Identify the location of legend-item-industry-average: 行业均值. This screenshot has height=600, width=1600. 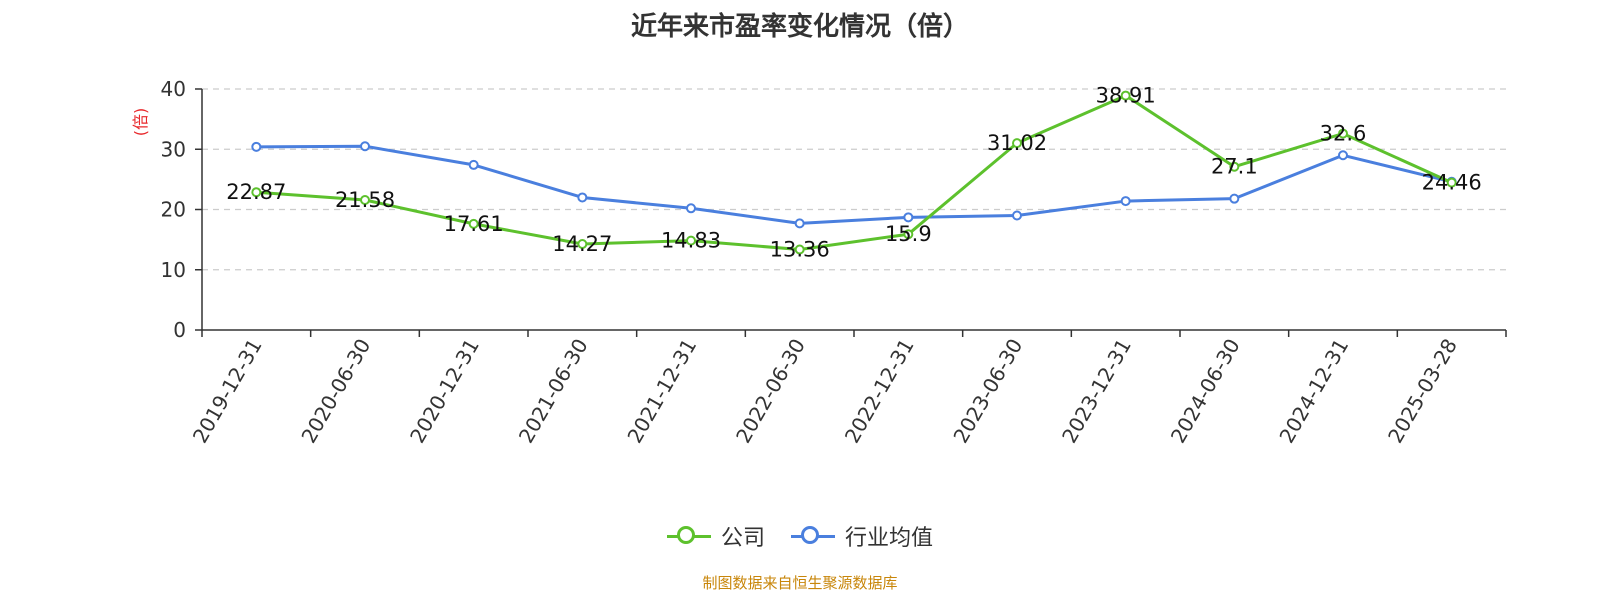
(862, 536).